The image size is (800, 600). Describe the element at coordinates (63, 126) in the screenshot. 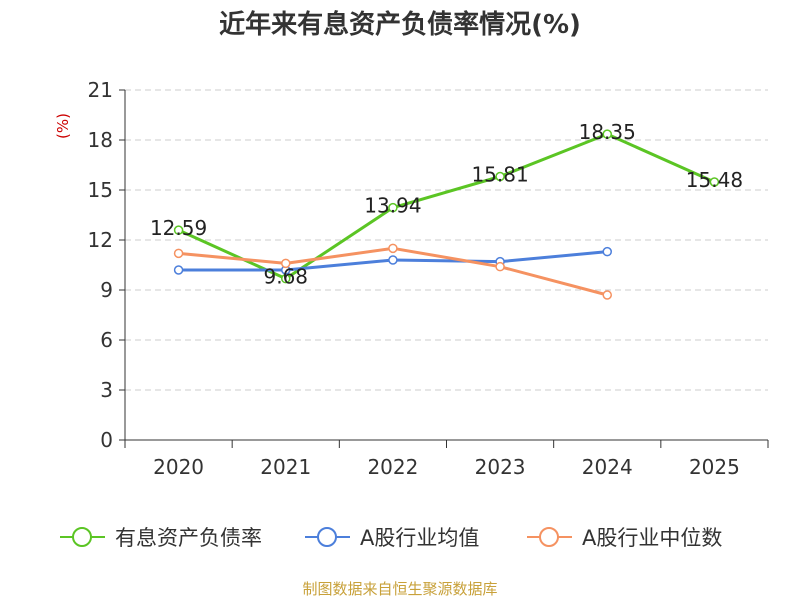

I see `y-axis-label: (%)` at that location.